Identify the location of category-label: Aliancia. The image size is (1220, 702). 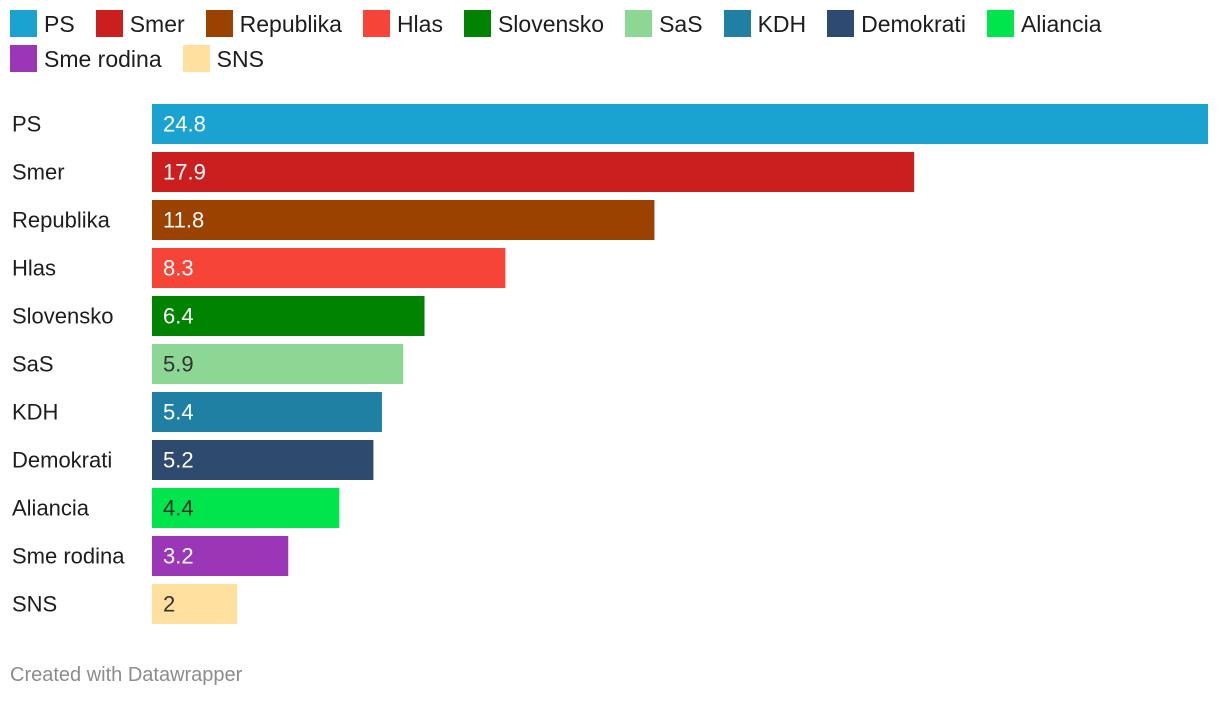
(51, 508).